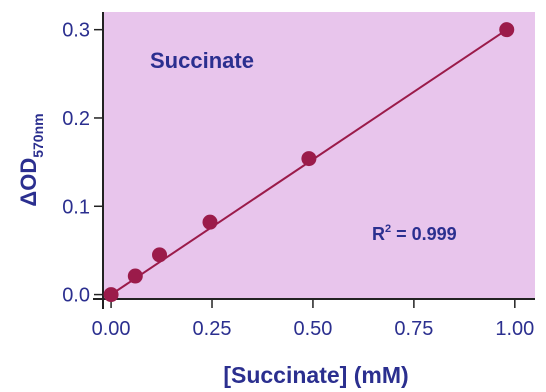 This screenshot has height=392, width=546. I want to click on y-axis-label: ΔOD570nm, so click(31, 159).